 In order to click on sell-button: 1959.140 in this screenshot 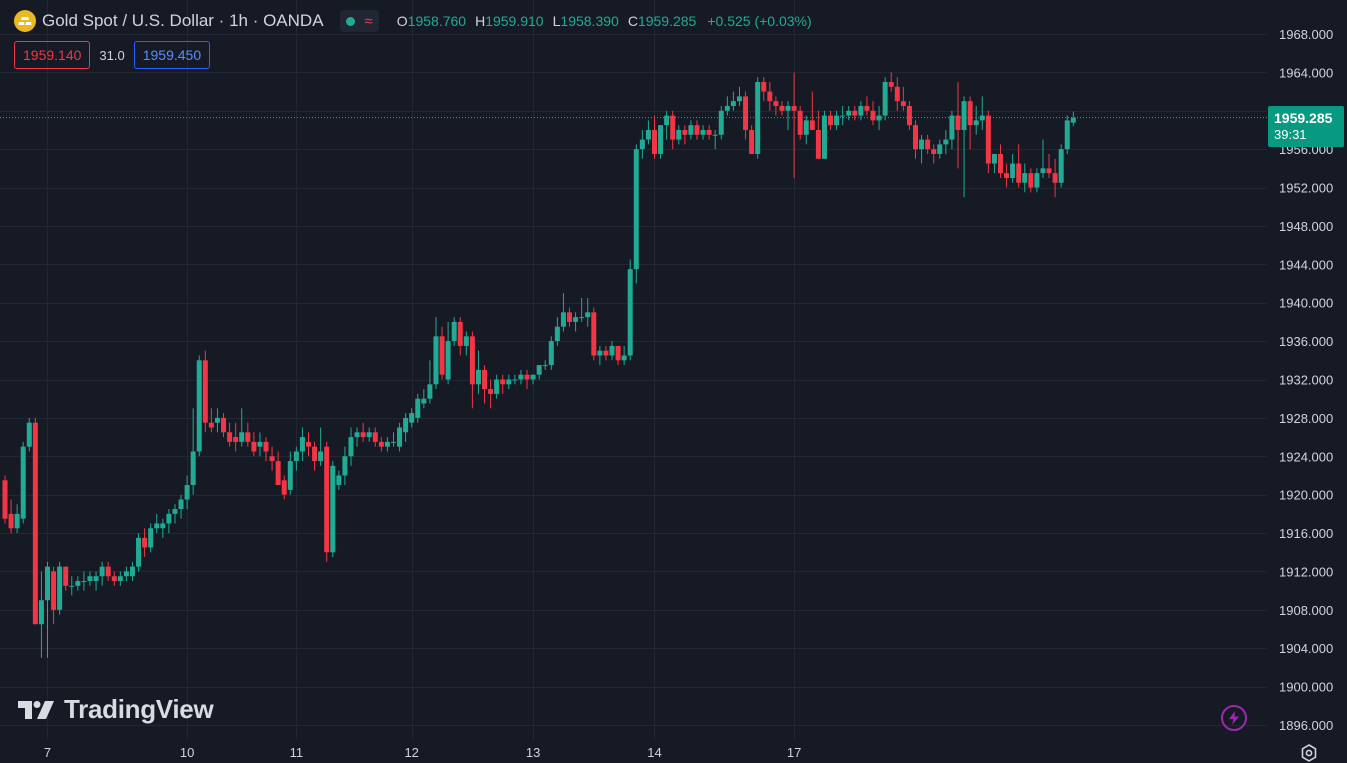, I will do `click(52, 55)`.